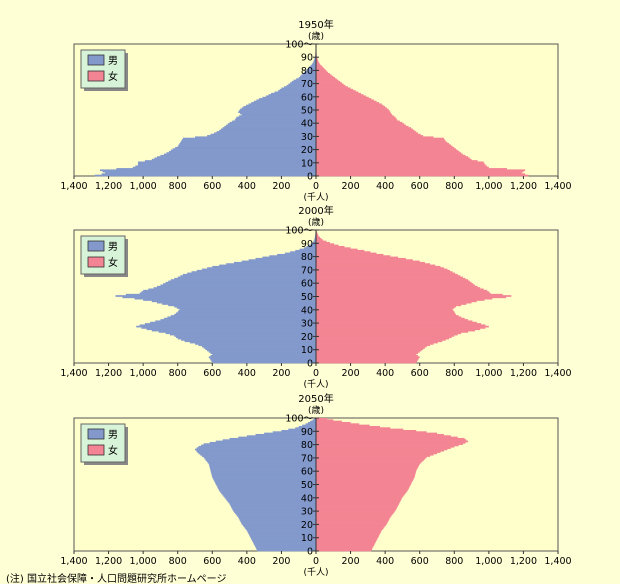 The width and height of the screenshot is (620, 585). I want to click on panel-title: 2050年, so click(315, 398).